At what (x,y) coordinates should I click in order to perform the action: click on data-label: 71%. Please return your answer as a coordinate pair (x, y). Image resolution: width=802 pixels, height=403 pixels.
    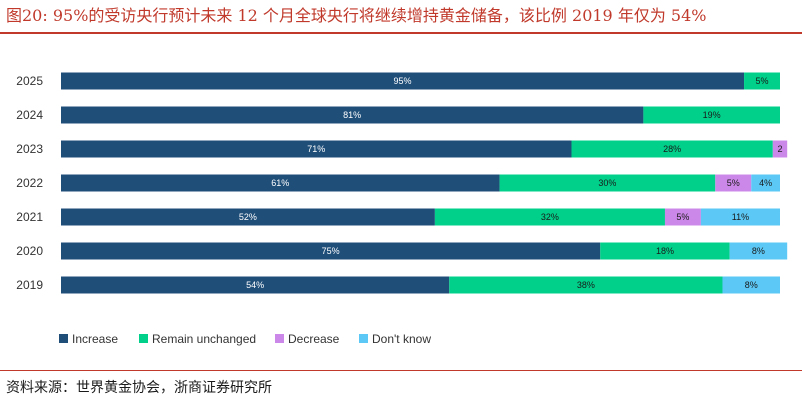
    Looking at the image, I should click on (316, 149).